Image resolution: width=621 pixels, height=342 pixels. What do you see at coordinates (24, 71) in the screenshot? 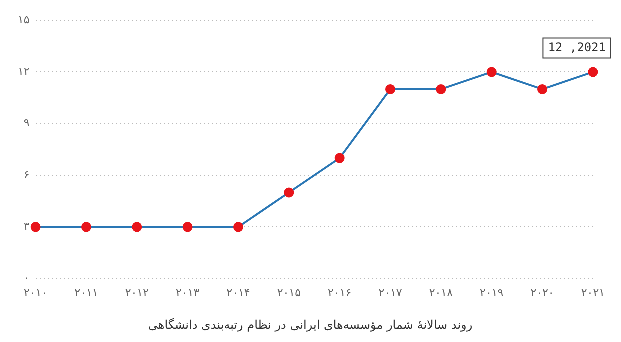
I see `y-tick-label: ۱۲` at bounding box center [24, 71].